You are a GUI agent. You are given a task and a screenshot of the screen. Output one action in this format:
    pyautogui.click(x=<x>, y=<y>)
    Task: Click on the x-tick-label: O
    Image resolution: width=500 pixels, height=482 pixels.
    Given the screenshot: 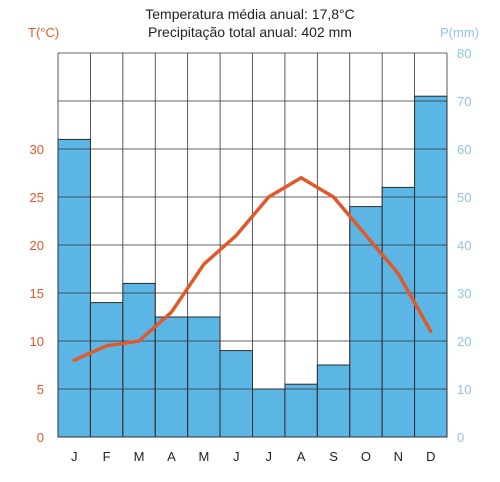 What is the action you would take?
    pyautogui.click(x=366, y=456)
    